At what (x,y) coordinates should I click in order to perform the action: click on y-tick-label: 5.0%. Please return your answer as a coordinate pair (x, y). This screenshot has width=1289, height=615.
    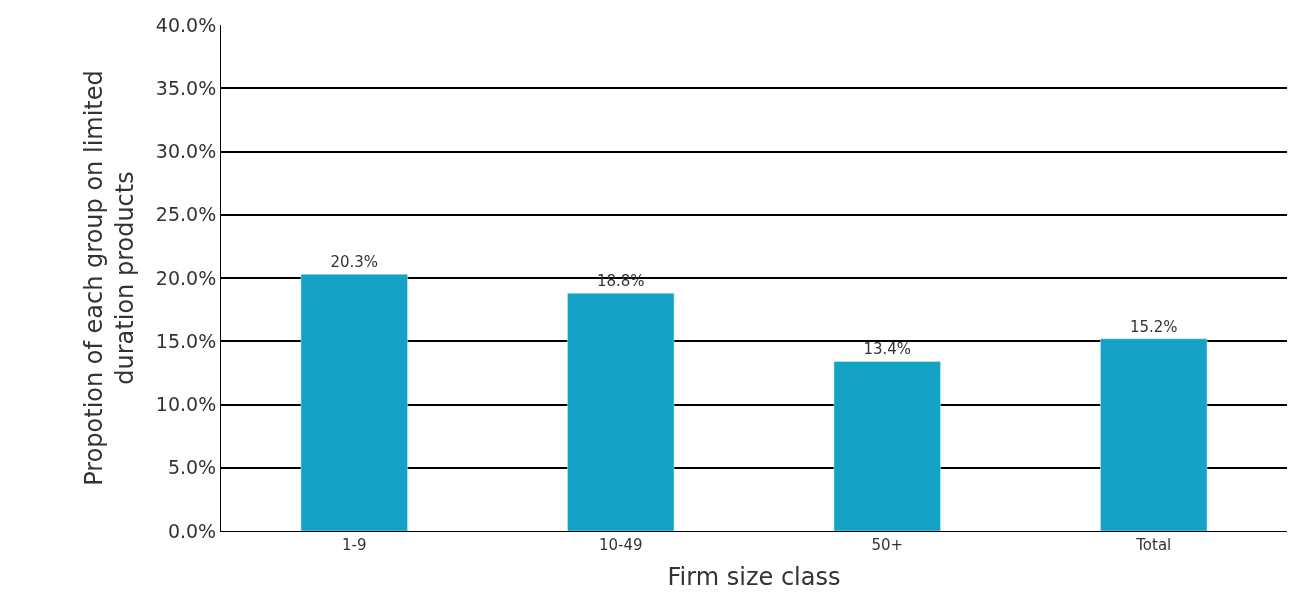
    Looking at the image, I should click on (192, 467).